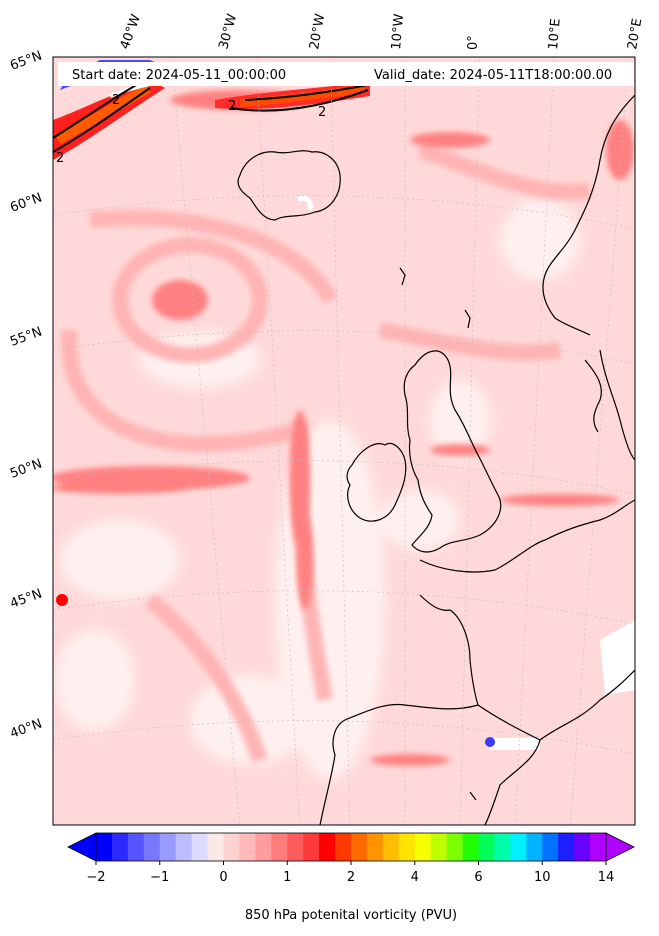 The width and height of the screenshot is (659, 936). What do you see at coordinates (493, 75) in the screenshot?
I see `valid-date-label: Valid_date: 2024-05-11T18:00:00.00` at bounding box center [493, 75].